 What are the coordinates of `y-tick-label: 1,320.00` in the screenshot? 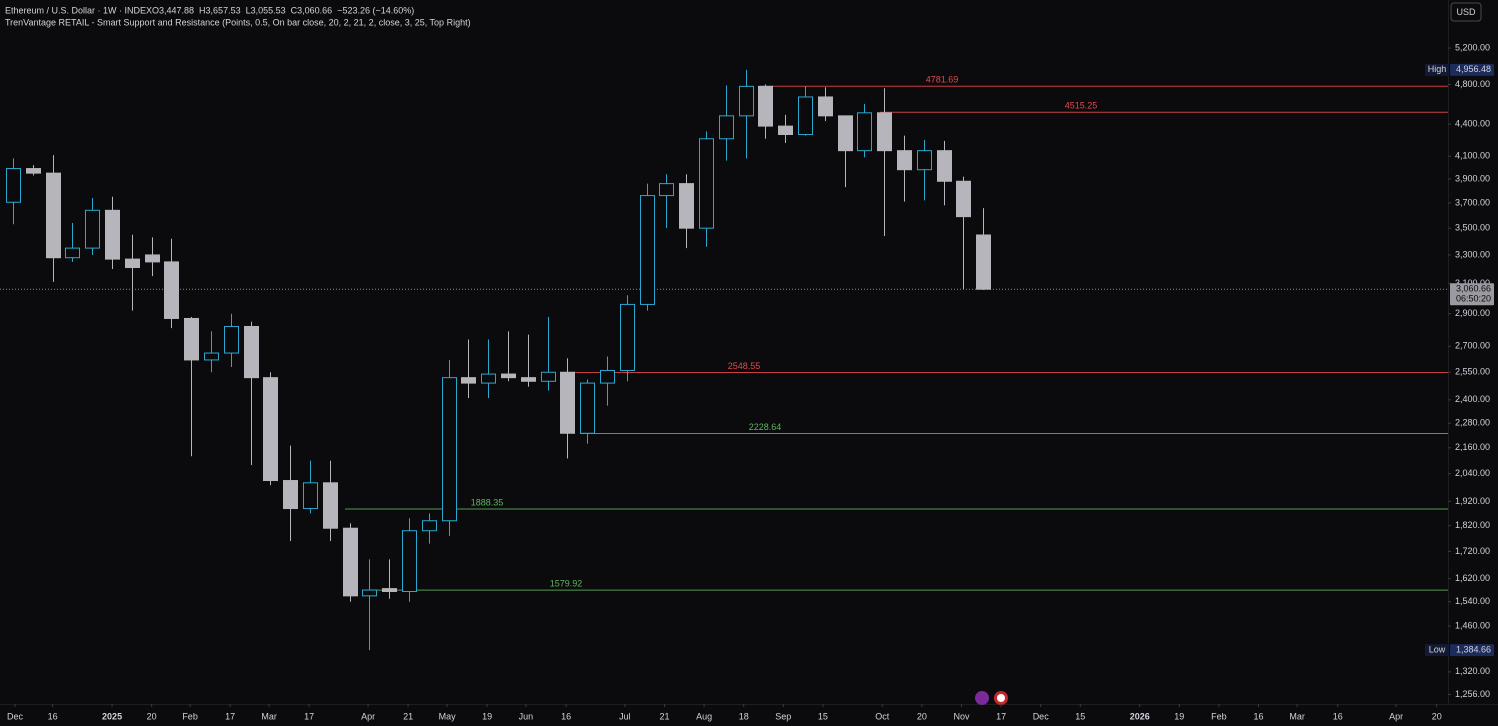 It's located at (1472, 671).